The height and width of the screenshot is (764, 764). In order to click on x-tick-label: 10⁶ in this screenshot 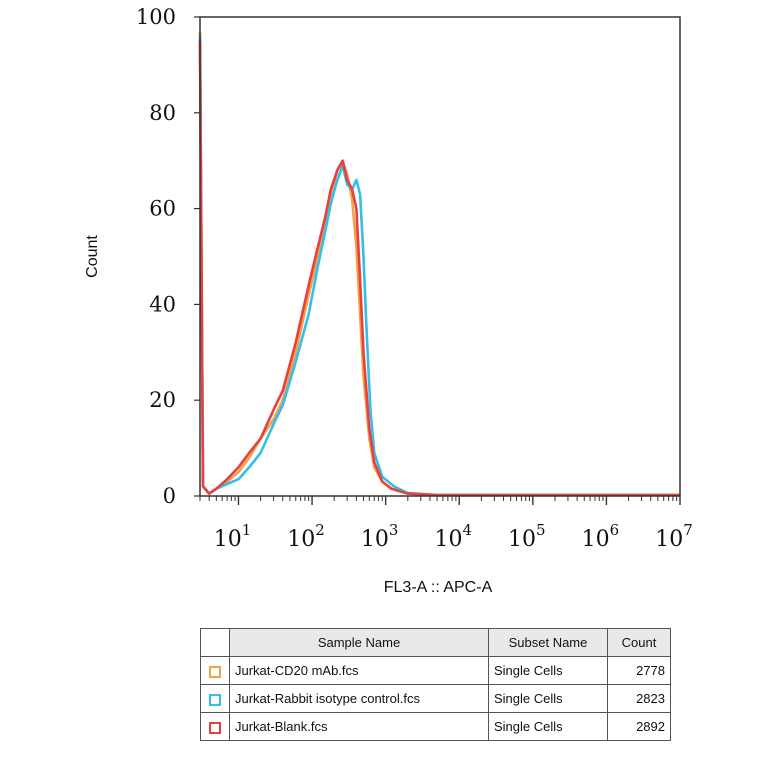, I will do `click(601, 536)`.